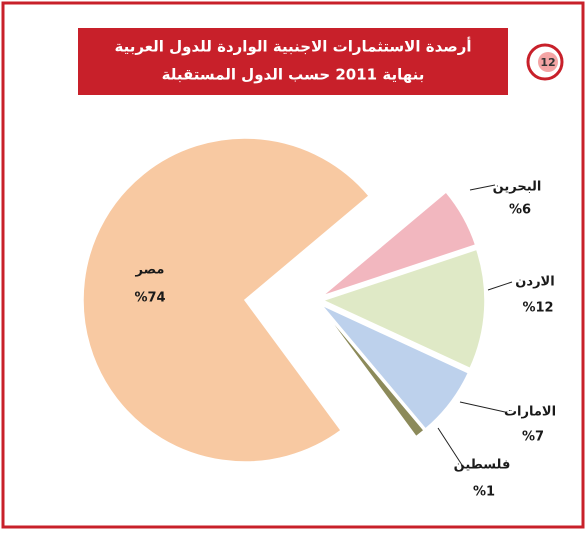 This screenshot has width=587, height=533. What do you see at coordinates (150, 270) in the screenshot?
I see `slice-label: مصر` at bounding box center [150, 270].